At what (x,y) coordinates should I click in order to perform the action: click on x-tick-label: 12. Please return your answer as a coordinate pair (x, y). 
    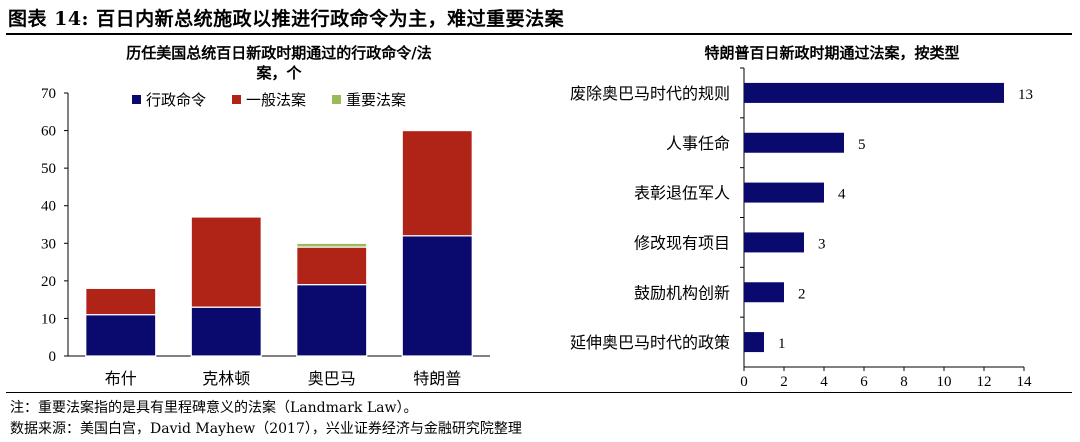
    Looking at the image, I should click on (984, 382).